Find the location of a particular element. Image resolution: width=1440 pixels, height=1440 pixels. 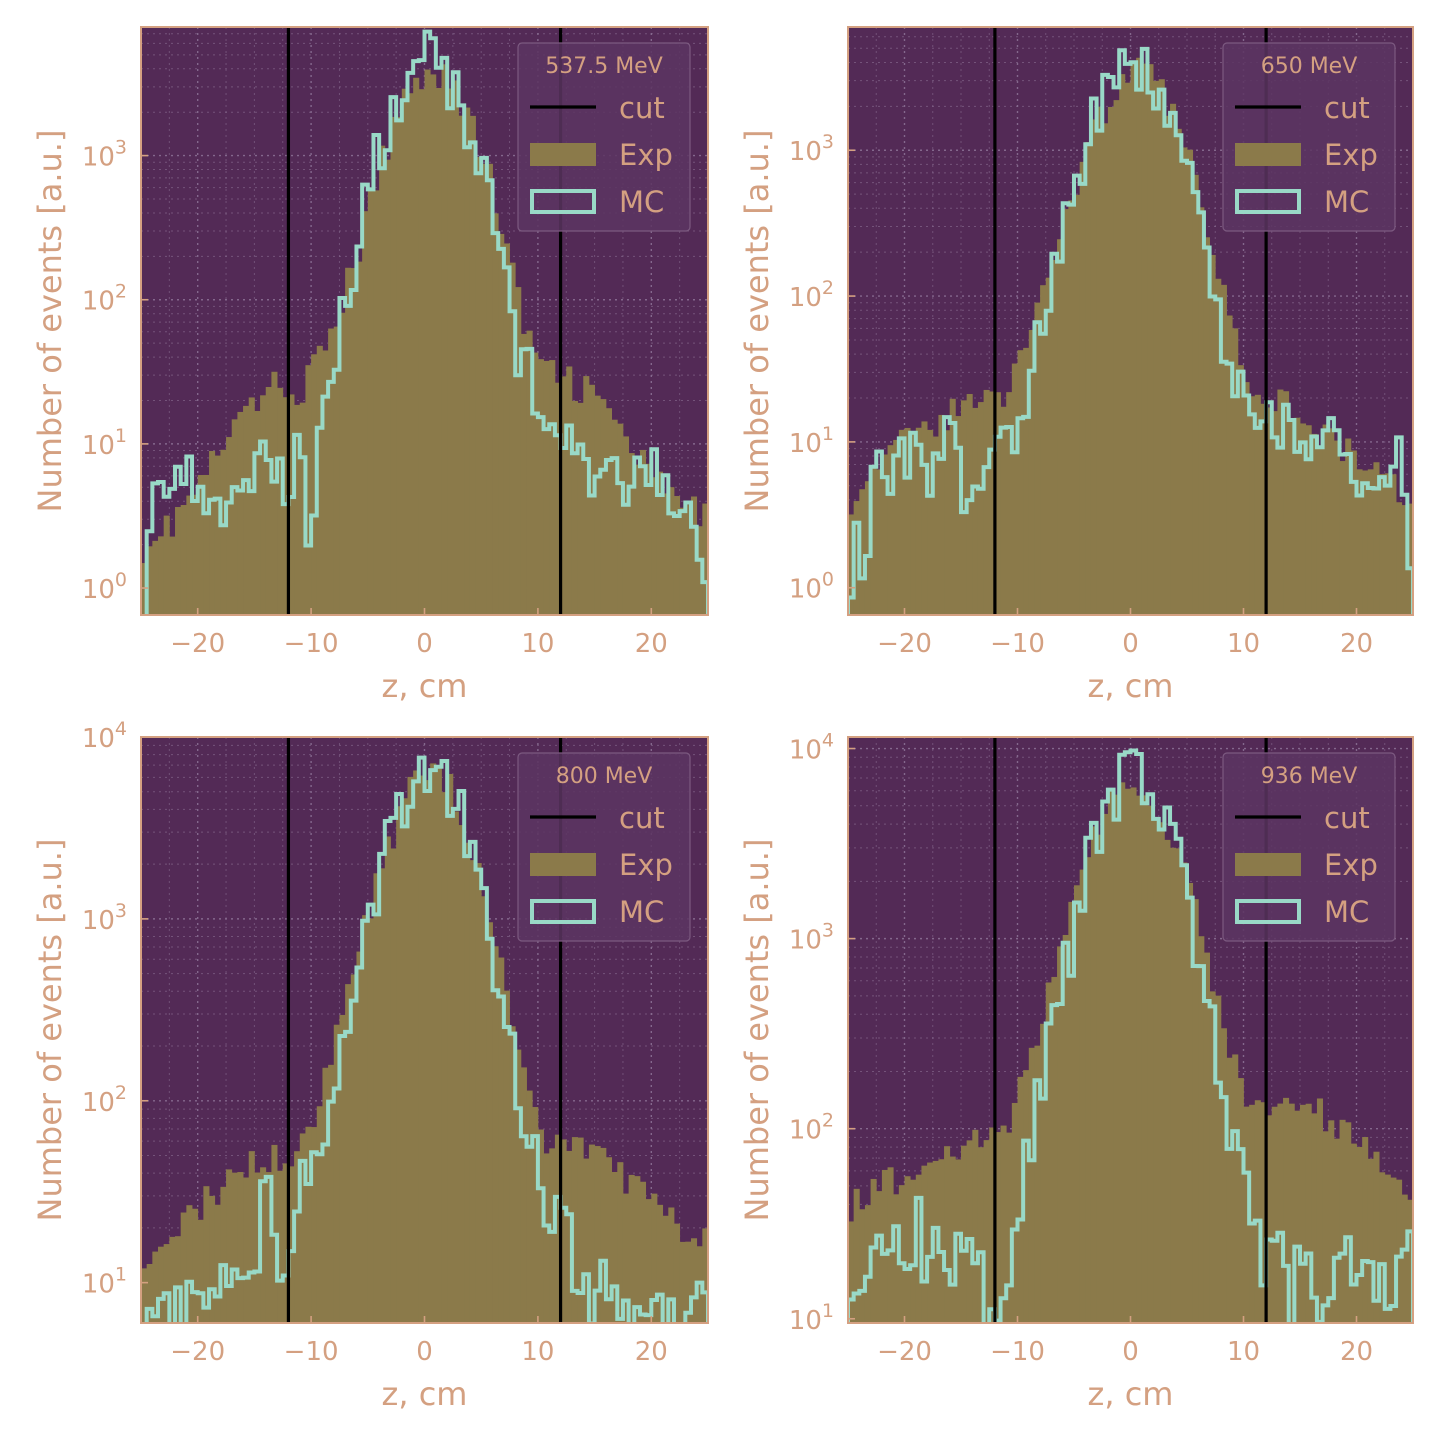

y-tick-label: 10³ is located at coordinates (811, 149).